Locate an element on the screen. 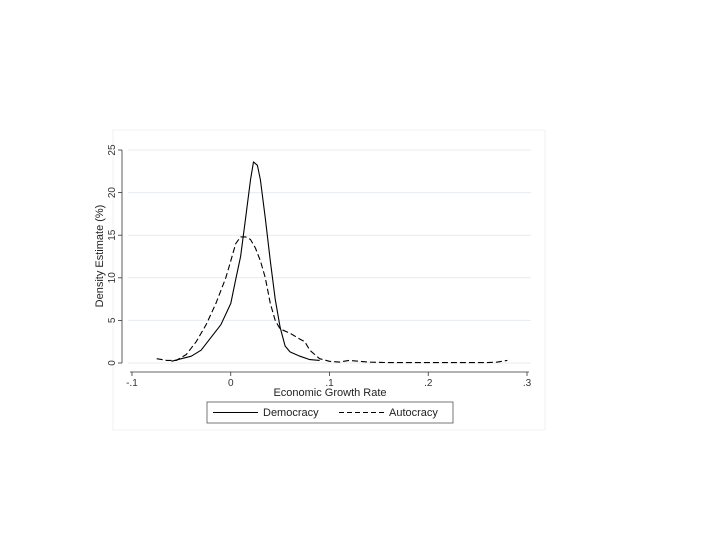 The image size is (720, 540). series-line-autocracy is located at coordinates (332, 300).